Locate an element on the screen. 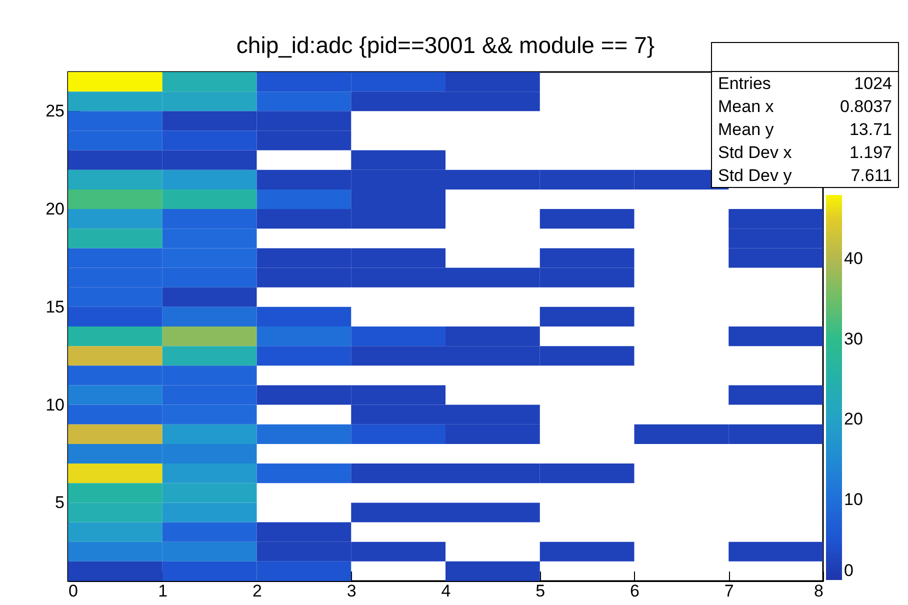 The image size is (908, 605). text: 7.611 is located at coordinates (871, 175).